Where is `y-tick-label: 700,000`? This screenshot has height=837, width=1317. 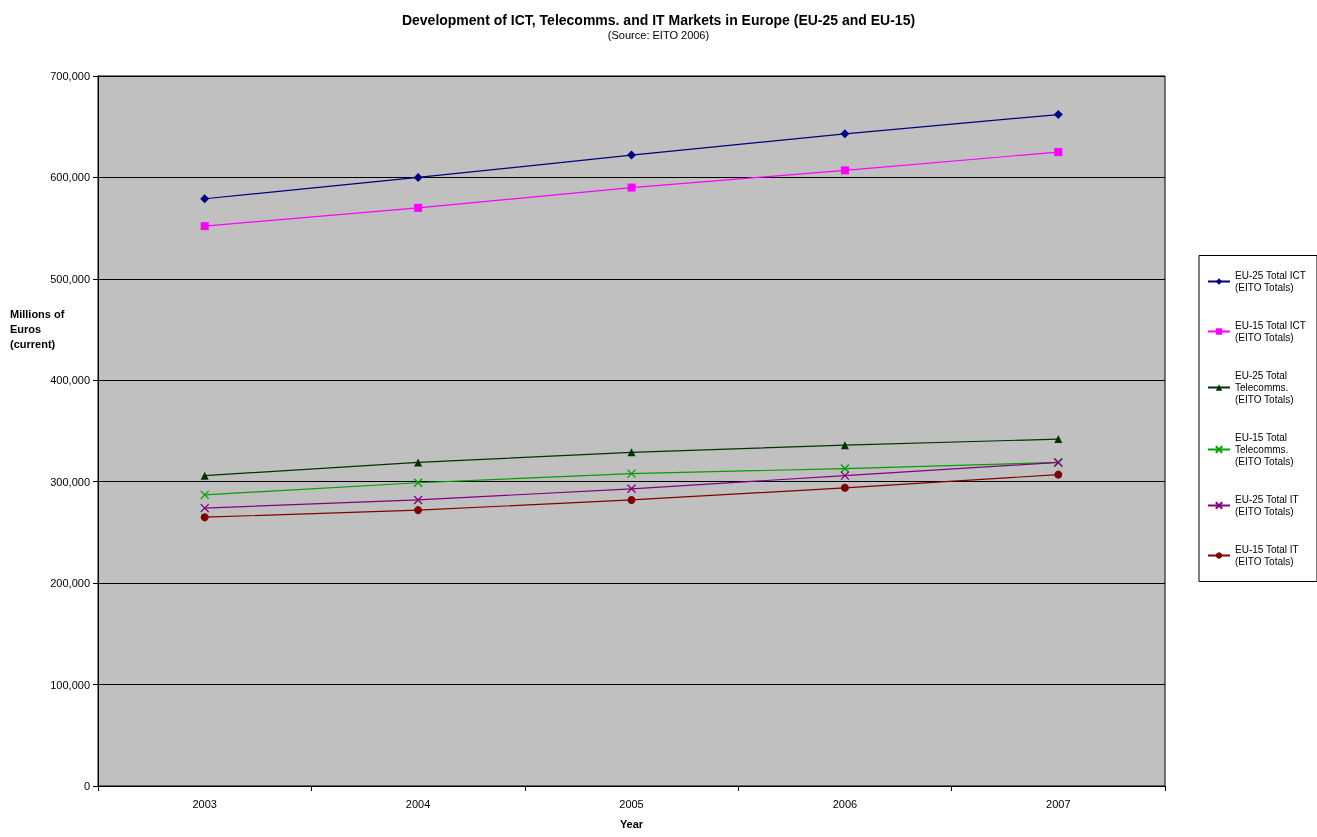 y-tick-label: 700,000 is located at coordinates (70, 76).